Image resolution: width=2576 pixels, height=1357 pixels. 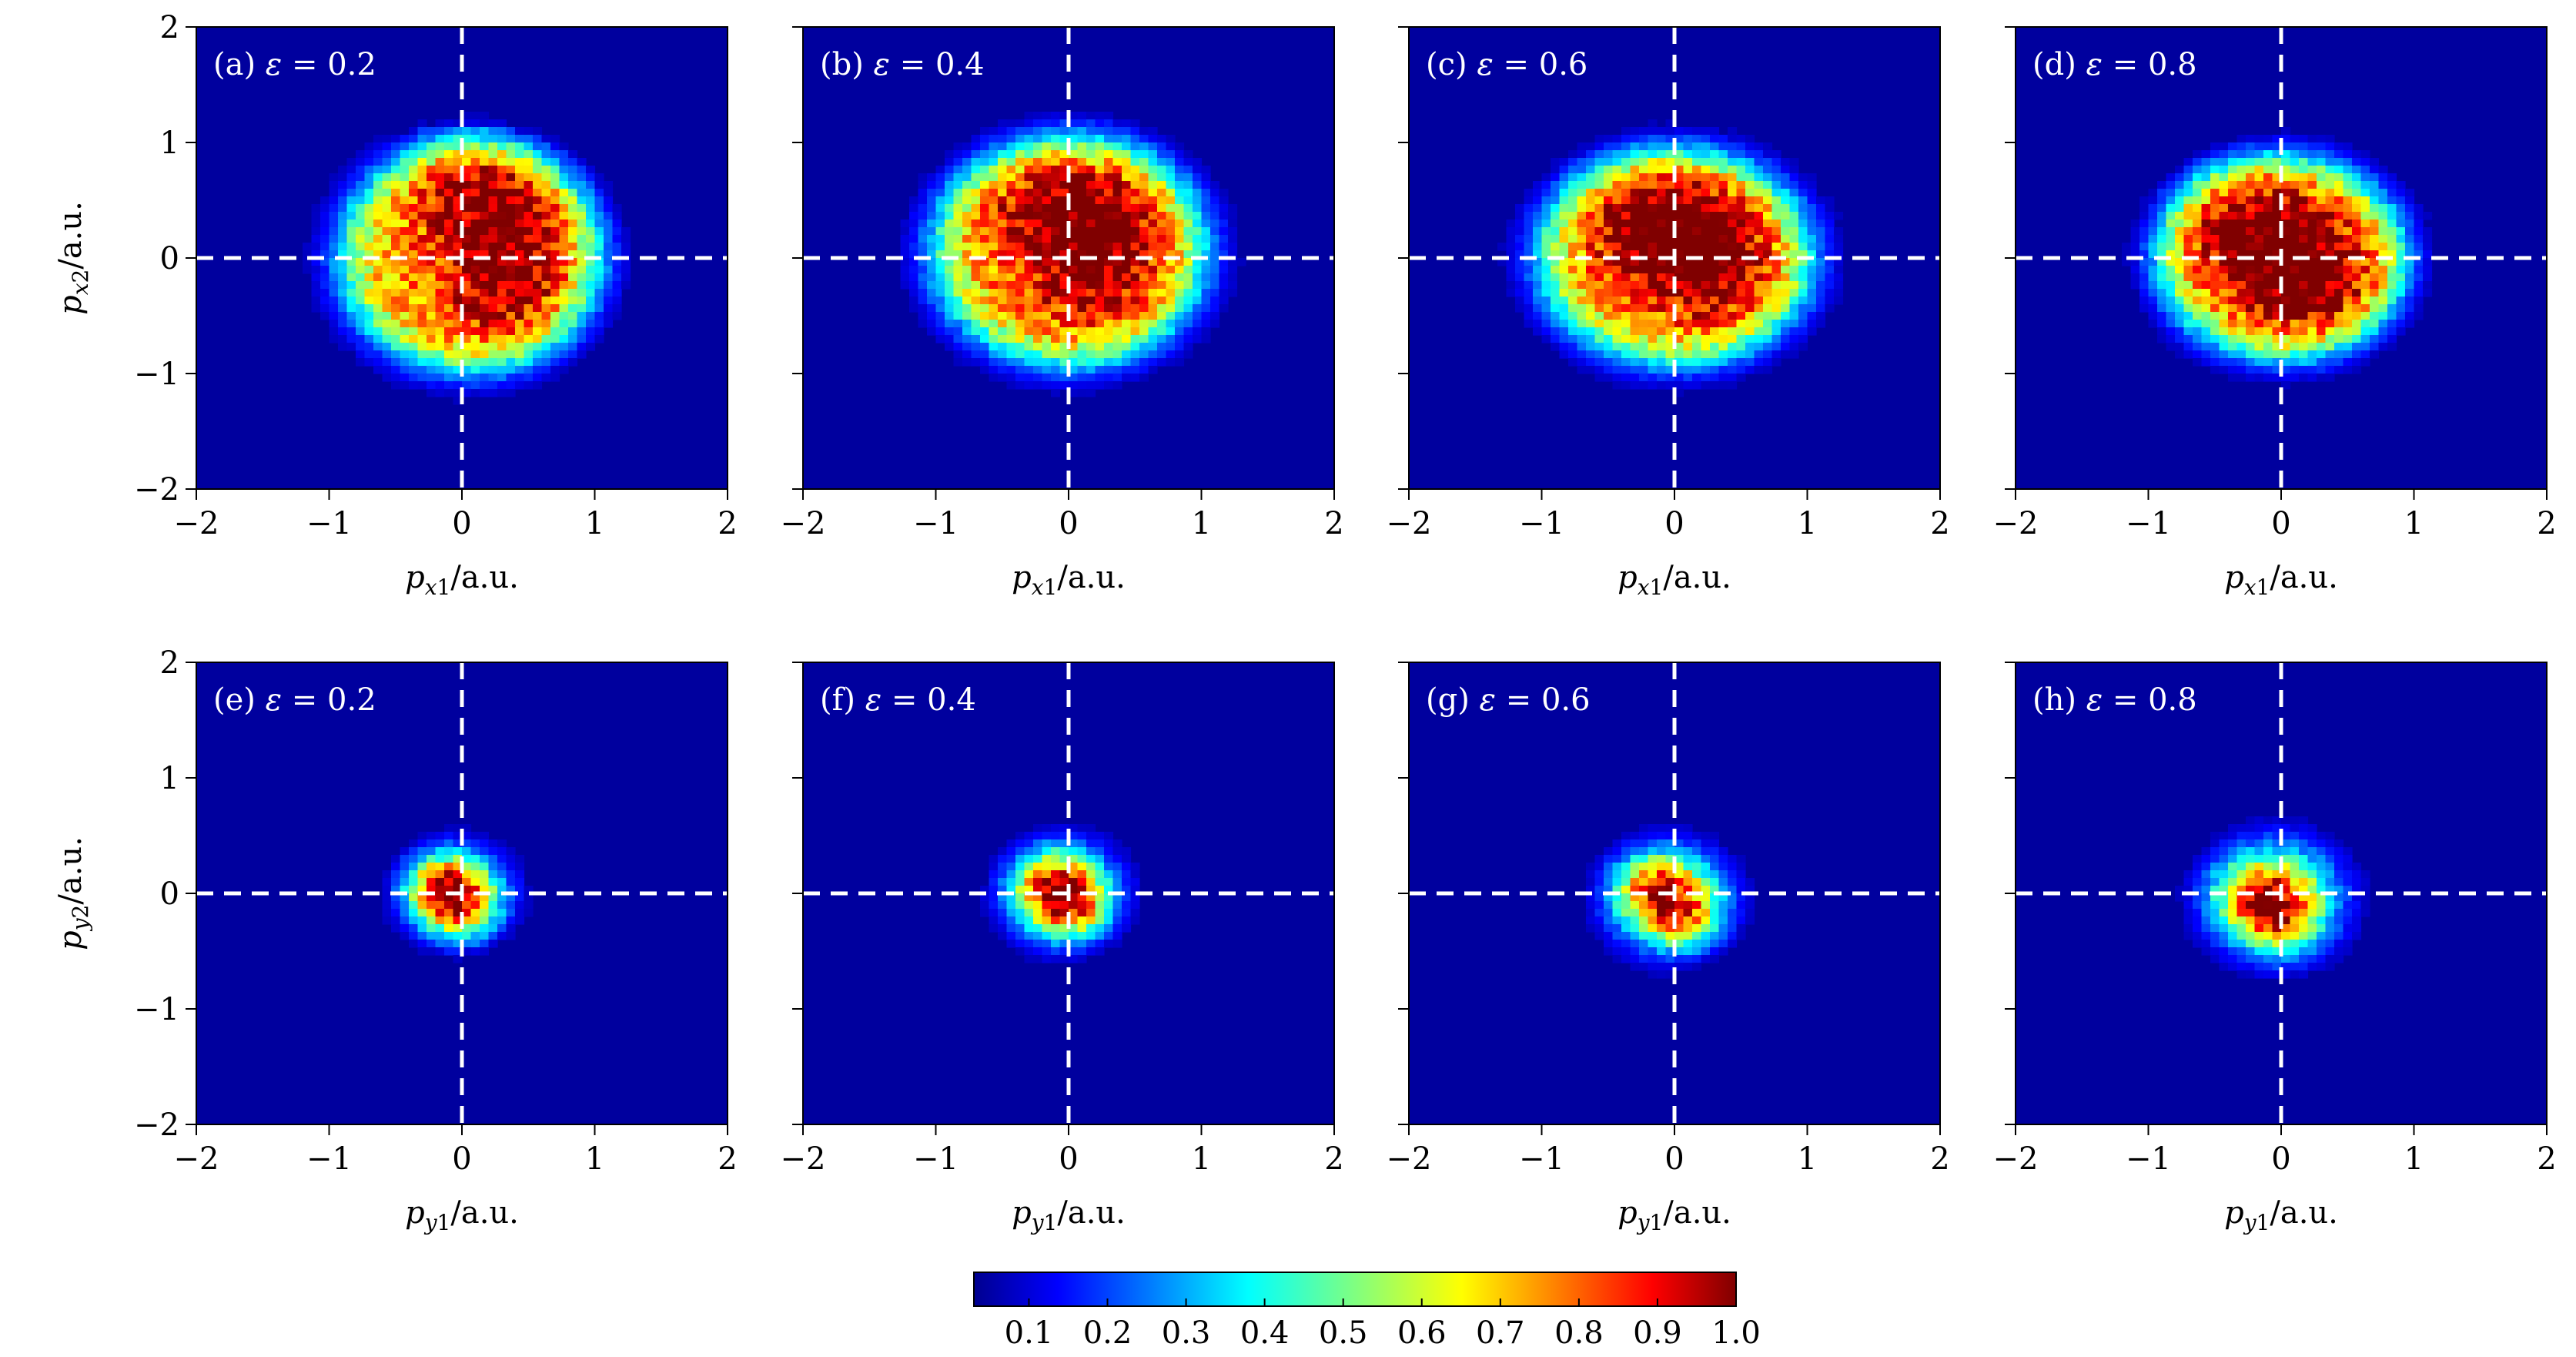 I want to click on y-tick-label: 1, so click(x=170, y=779).